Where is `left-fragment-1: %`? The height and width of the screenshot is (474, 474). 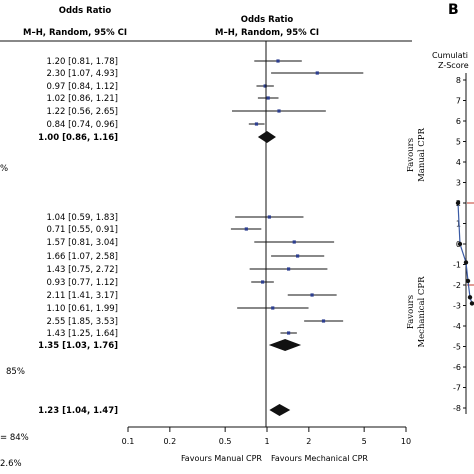 left-fragment-1: % is located at coordinates (4, 169).